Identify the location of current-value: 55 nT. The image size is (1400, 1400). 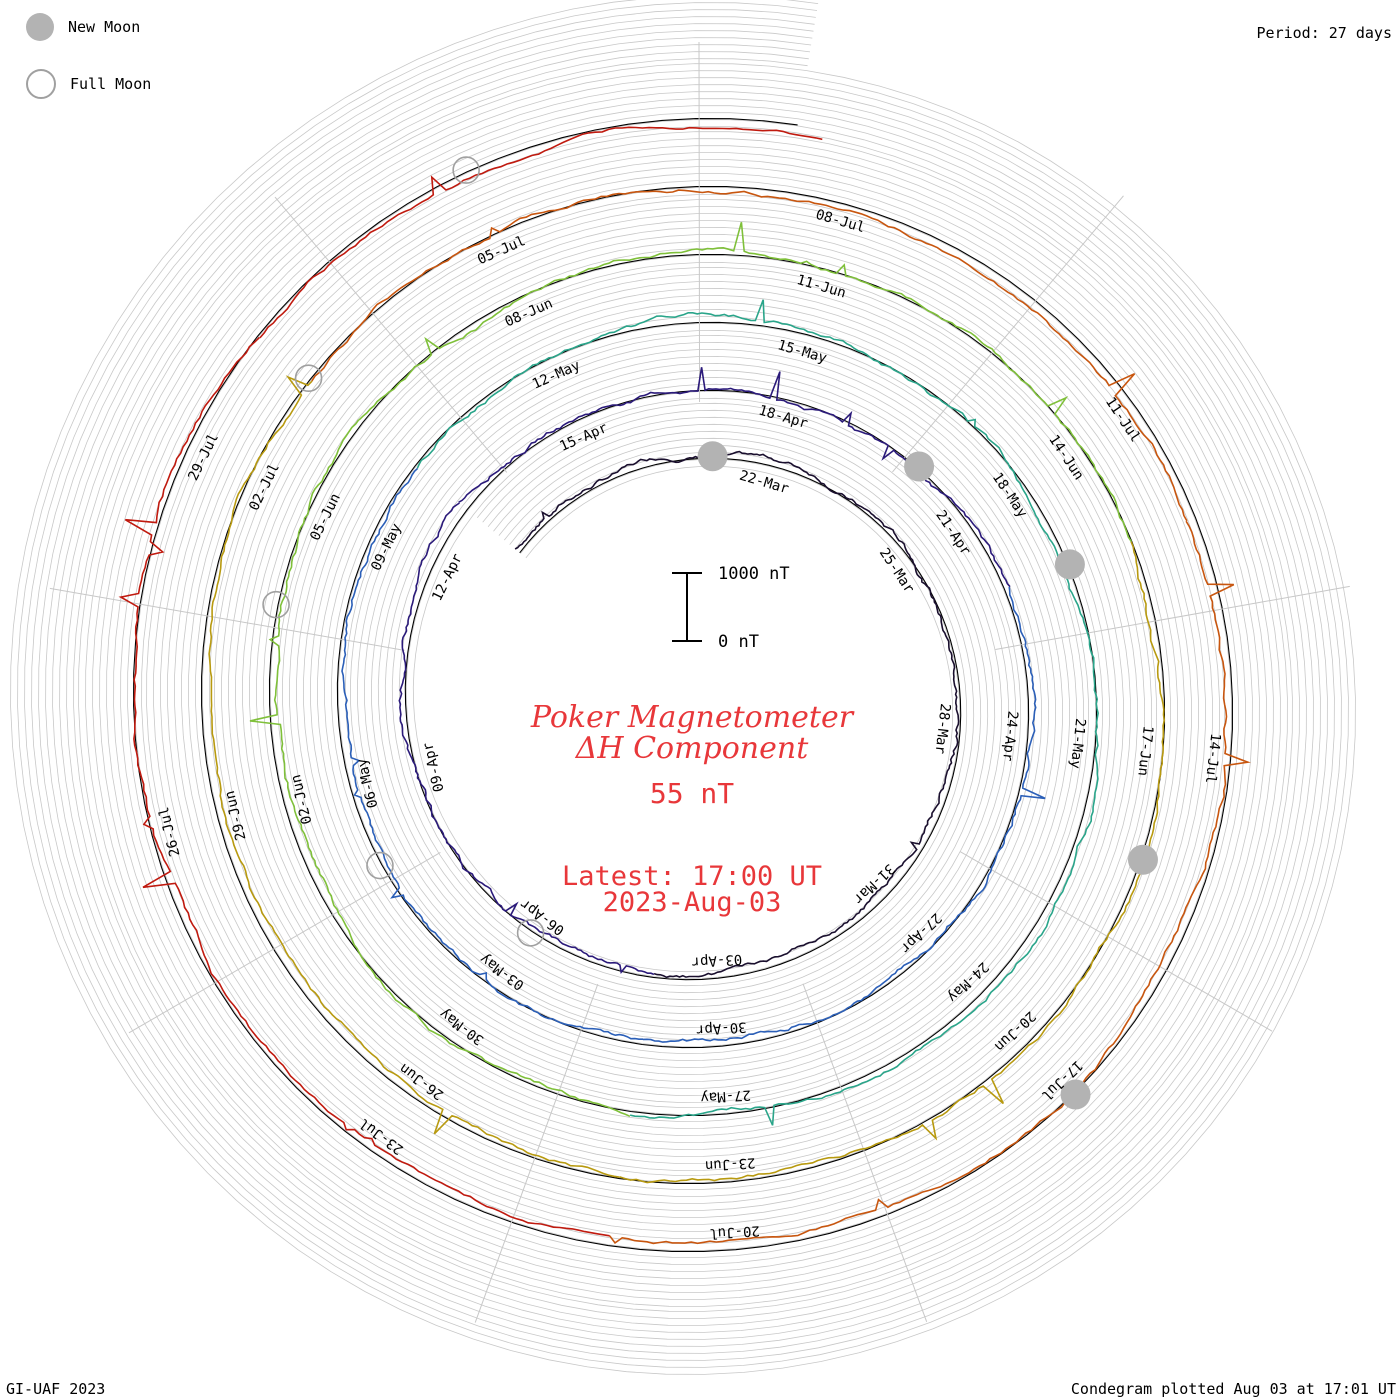
(692, 793).